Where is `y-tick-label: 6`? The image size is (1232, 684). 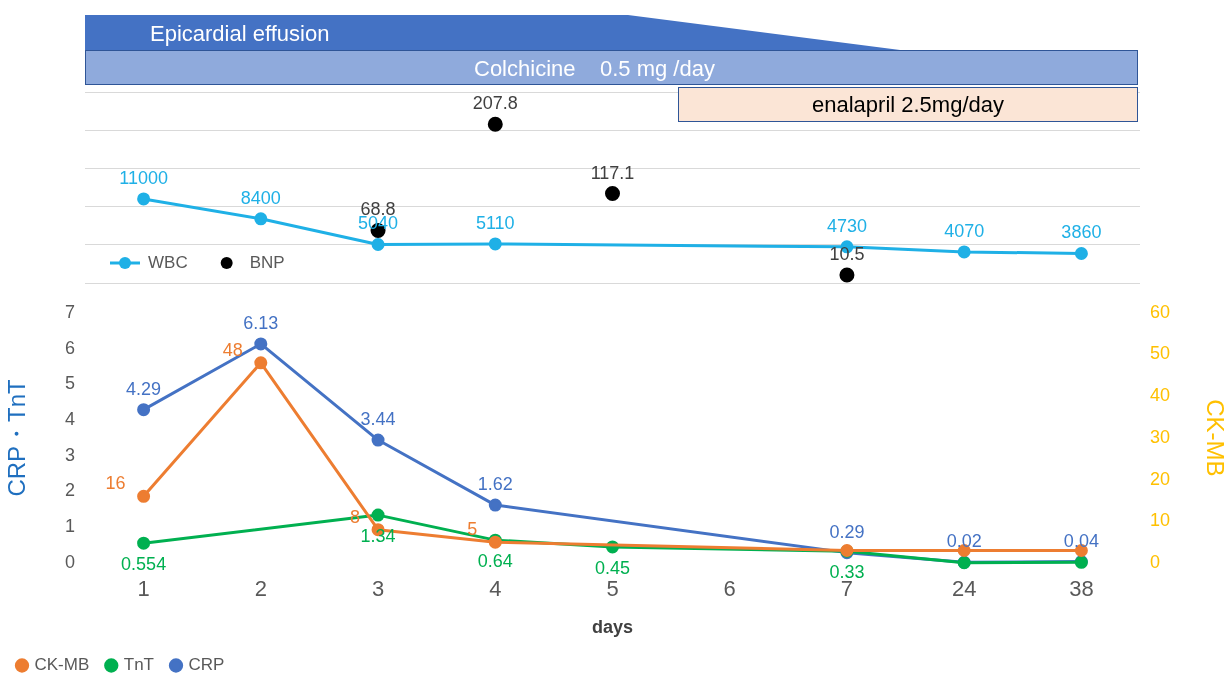
y-tick-label: 6 is located at coordinates (69, 347).